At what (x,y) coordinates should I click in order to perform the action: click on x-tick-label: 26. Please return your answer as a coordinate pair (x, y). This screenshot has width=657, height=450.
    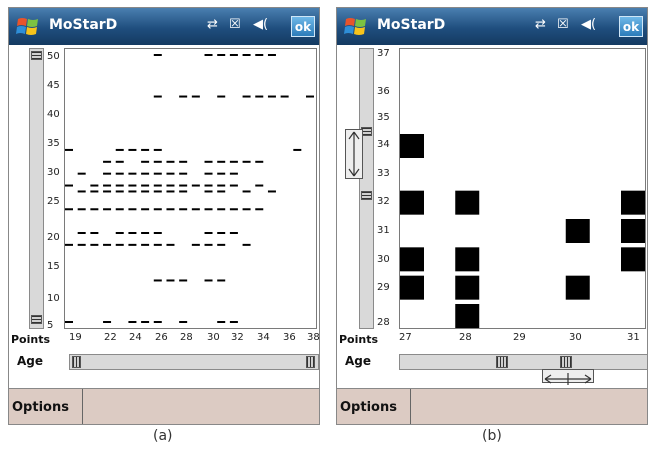
    Looking at the image, I should click on (161, 337).